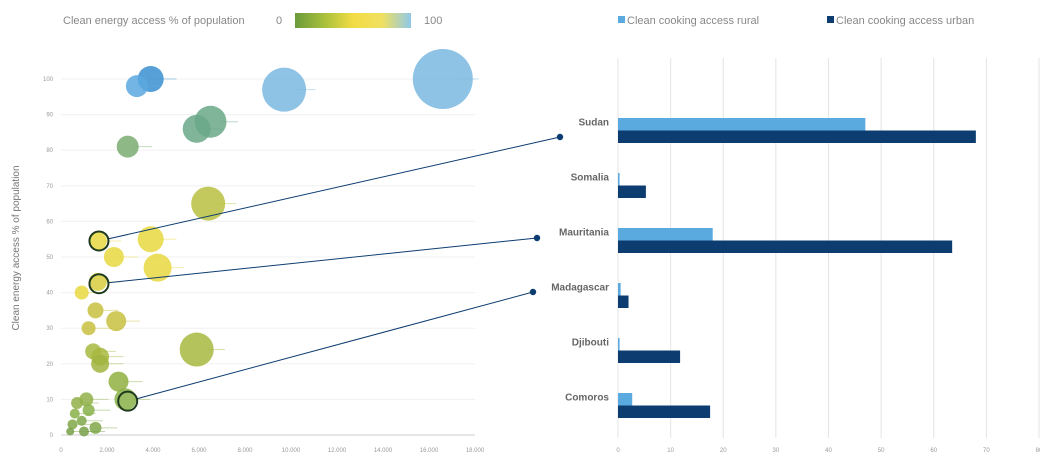 The width and height of the screenshot is (1040, 452). What do you see at coordinates (279, 21) in the screenshot?
I see `colorbar-min-label: 0` at bounding box center [279, 21].